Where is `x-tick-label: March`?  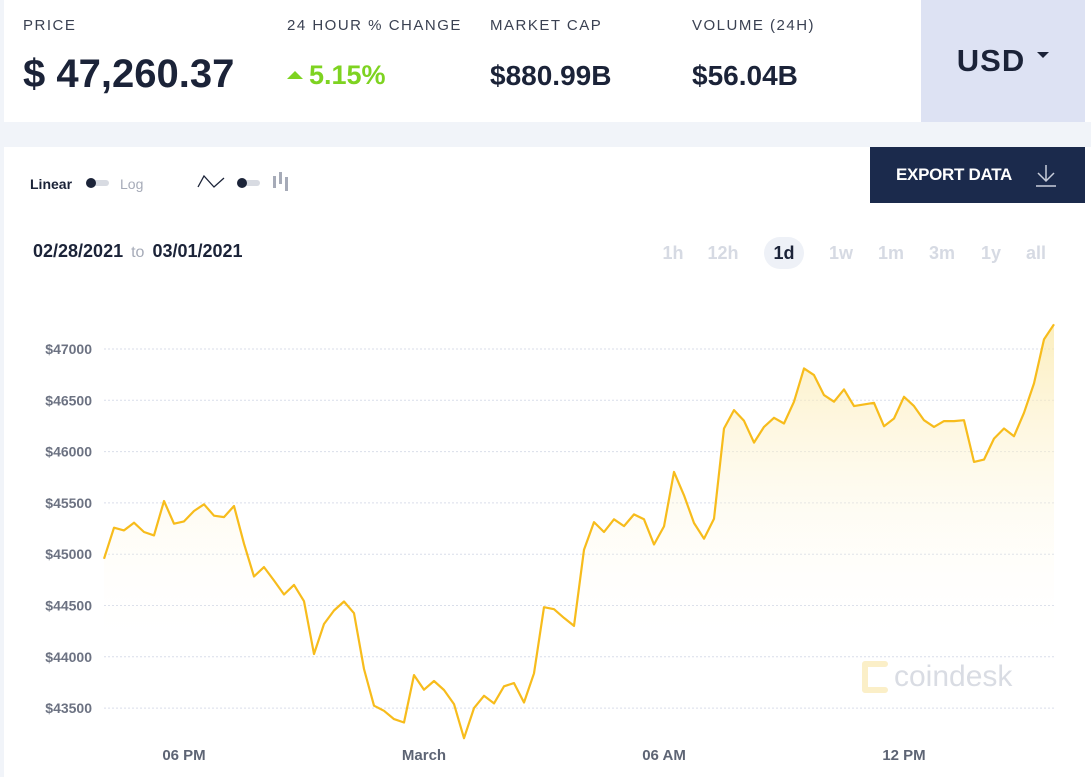
x-tick-label: March is located at coordinates (424, 755).